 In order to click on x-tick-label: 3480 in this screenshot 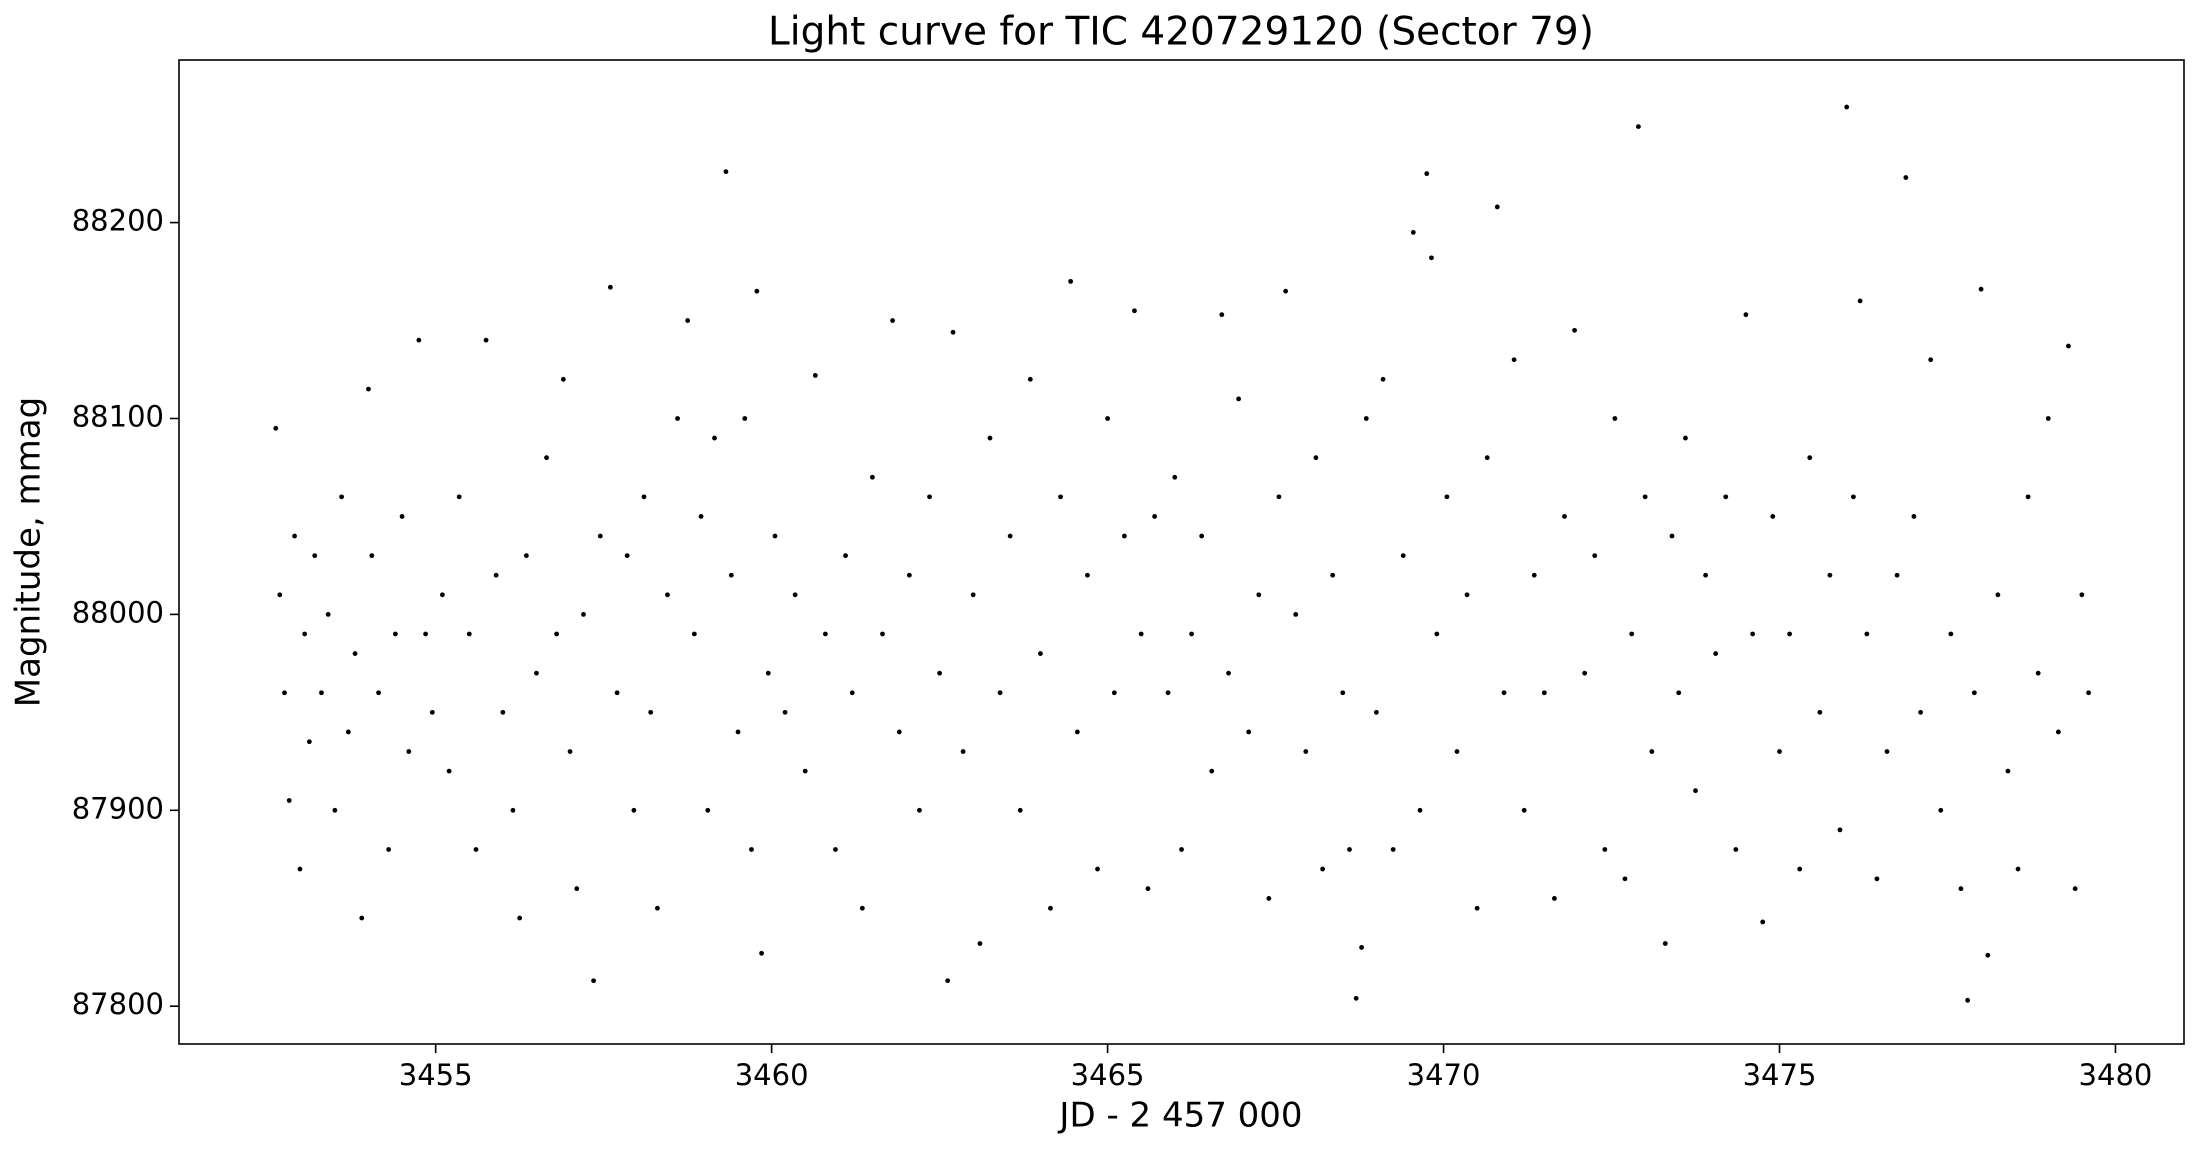, I will do `click(2116, 1075)`.